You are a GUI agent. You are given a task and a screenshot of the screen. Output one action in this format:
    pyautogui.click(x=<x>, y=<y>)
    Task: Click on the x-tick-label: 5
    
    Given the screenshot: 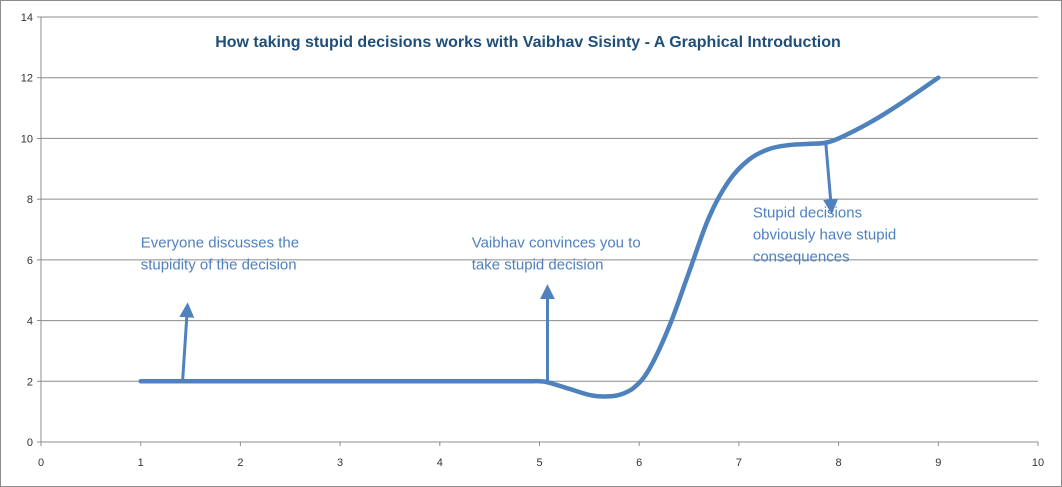 What is the action you would take?
    pyautogui.click(x=539, y=463)
    